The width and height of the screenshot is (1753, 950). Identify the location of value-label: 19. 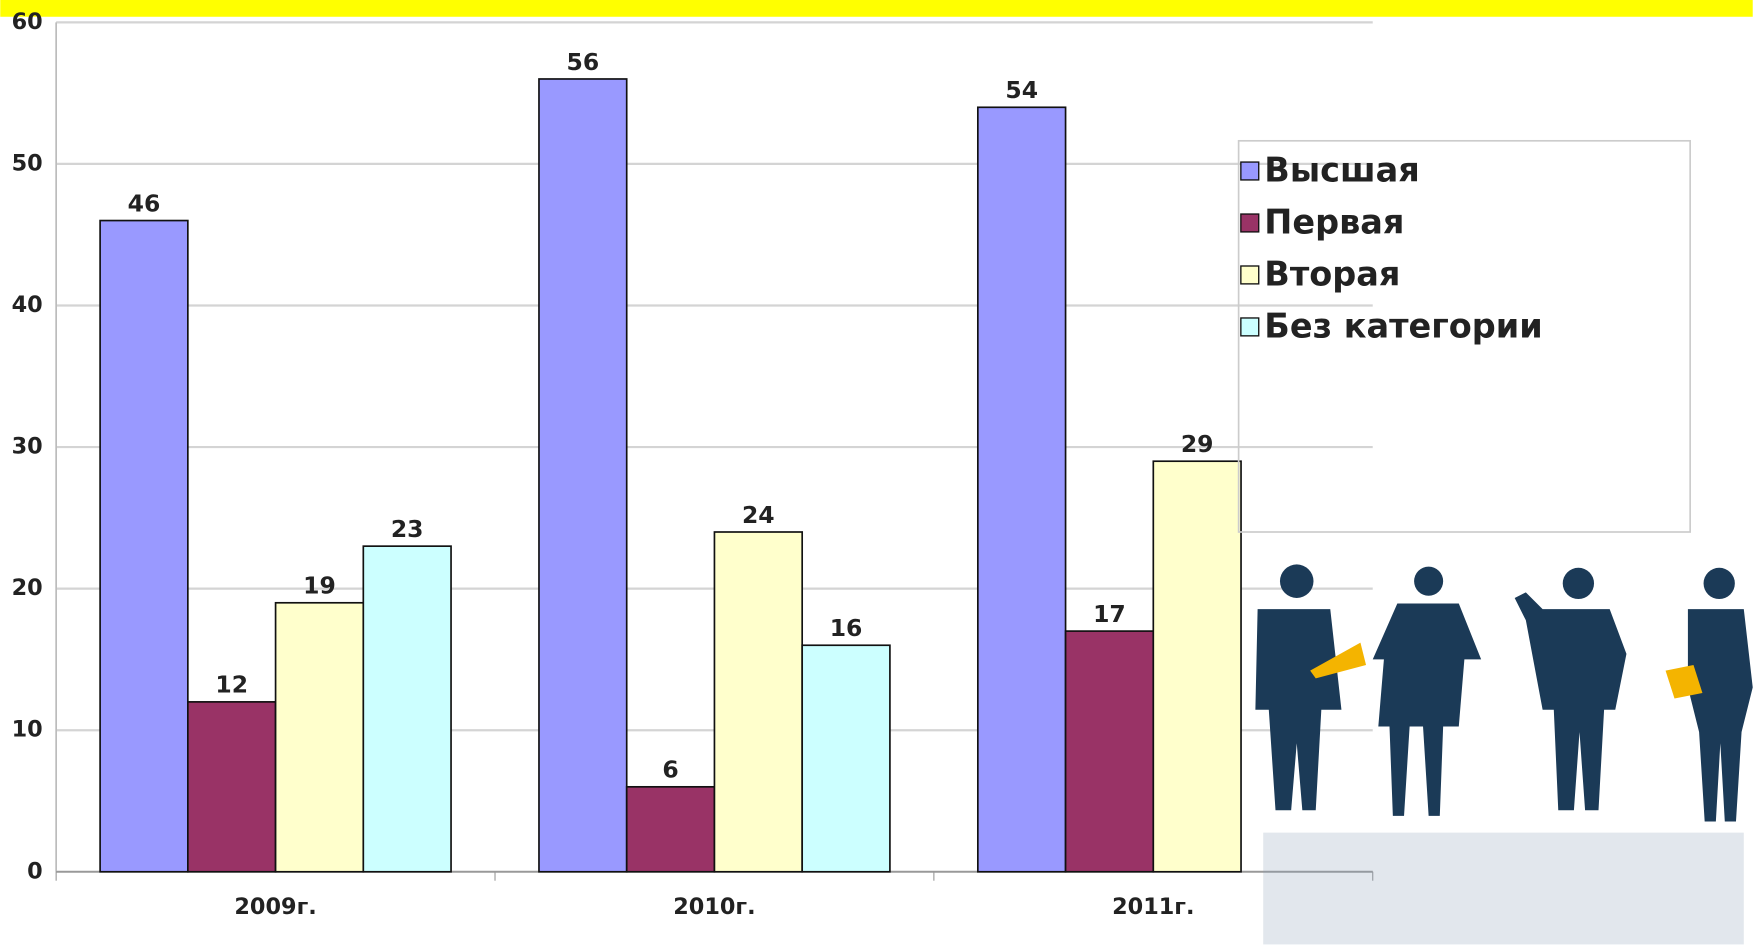
(319, 586).